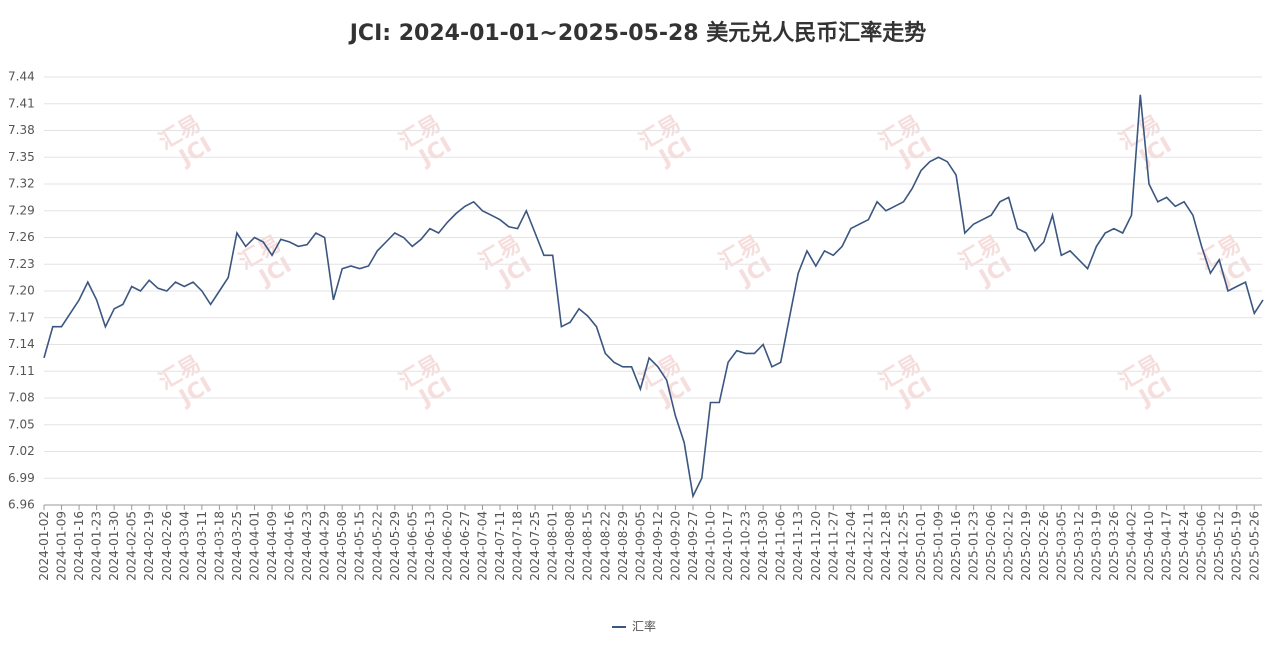 This screenshot has width=1276, height=651. I want to click on x-tick-label: 2024-03-04, so click(184, 546).